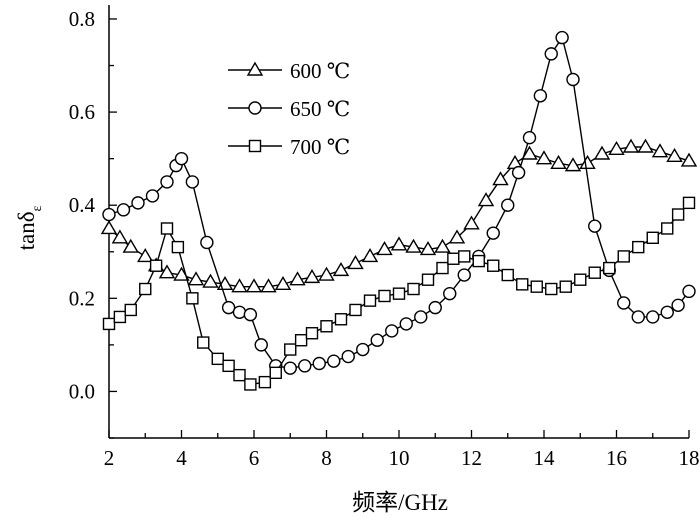 This screenshot has height=524, width=700. Describe the element at coordinates (82, 205) in the screenshot. I see `y-tick-label: 0.4` at that location.